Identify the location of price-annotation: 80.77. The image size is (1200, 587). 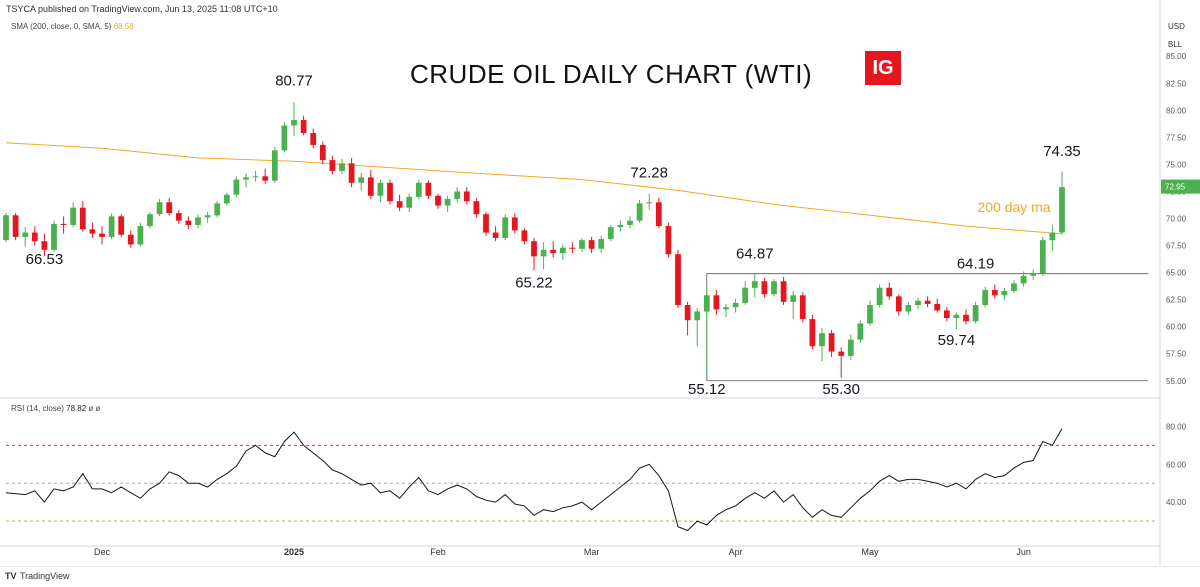
(294, 80).